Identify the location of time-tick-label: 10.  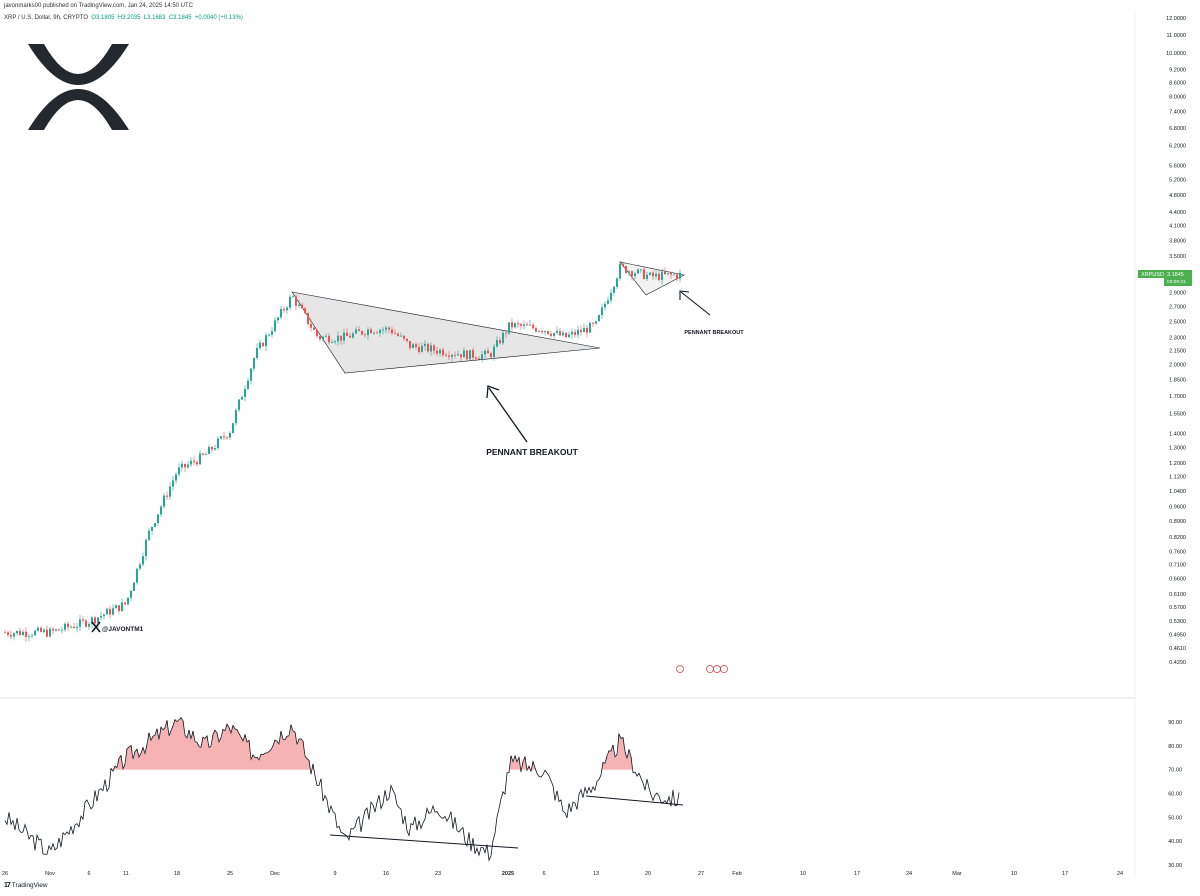
(1014, 874).